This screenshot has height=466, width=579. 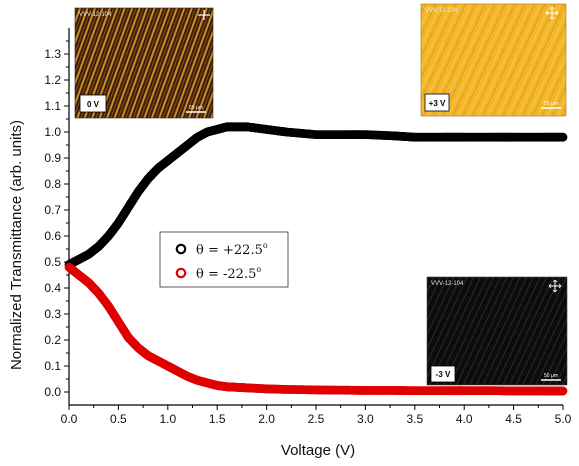 What do you see at coordinates (232, 249) in the screenshot?
I see `legend-label-positive: θ = +22.5o` at bounding box center [232, 249].